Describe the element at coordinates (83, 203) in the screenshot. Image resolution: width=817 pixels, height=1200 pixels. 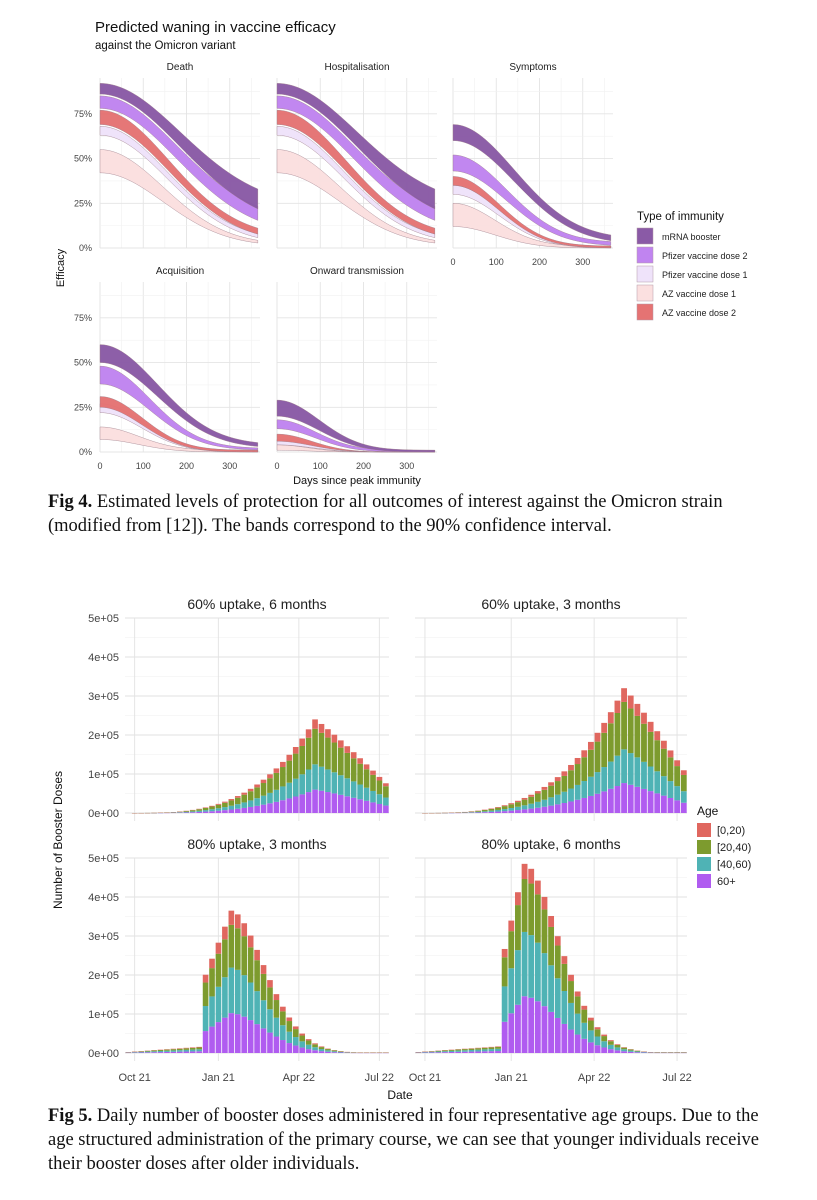
I see `y-tick-label: 25%` at that location.